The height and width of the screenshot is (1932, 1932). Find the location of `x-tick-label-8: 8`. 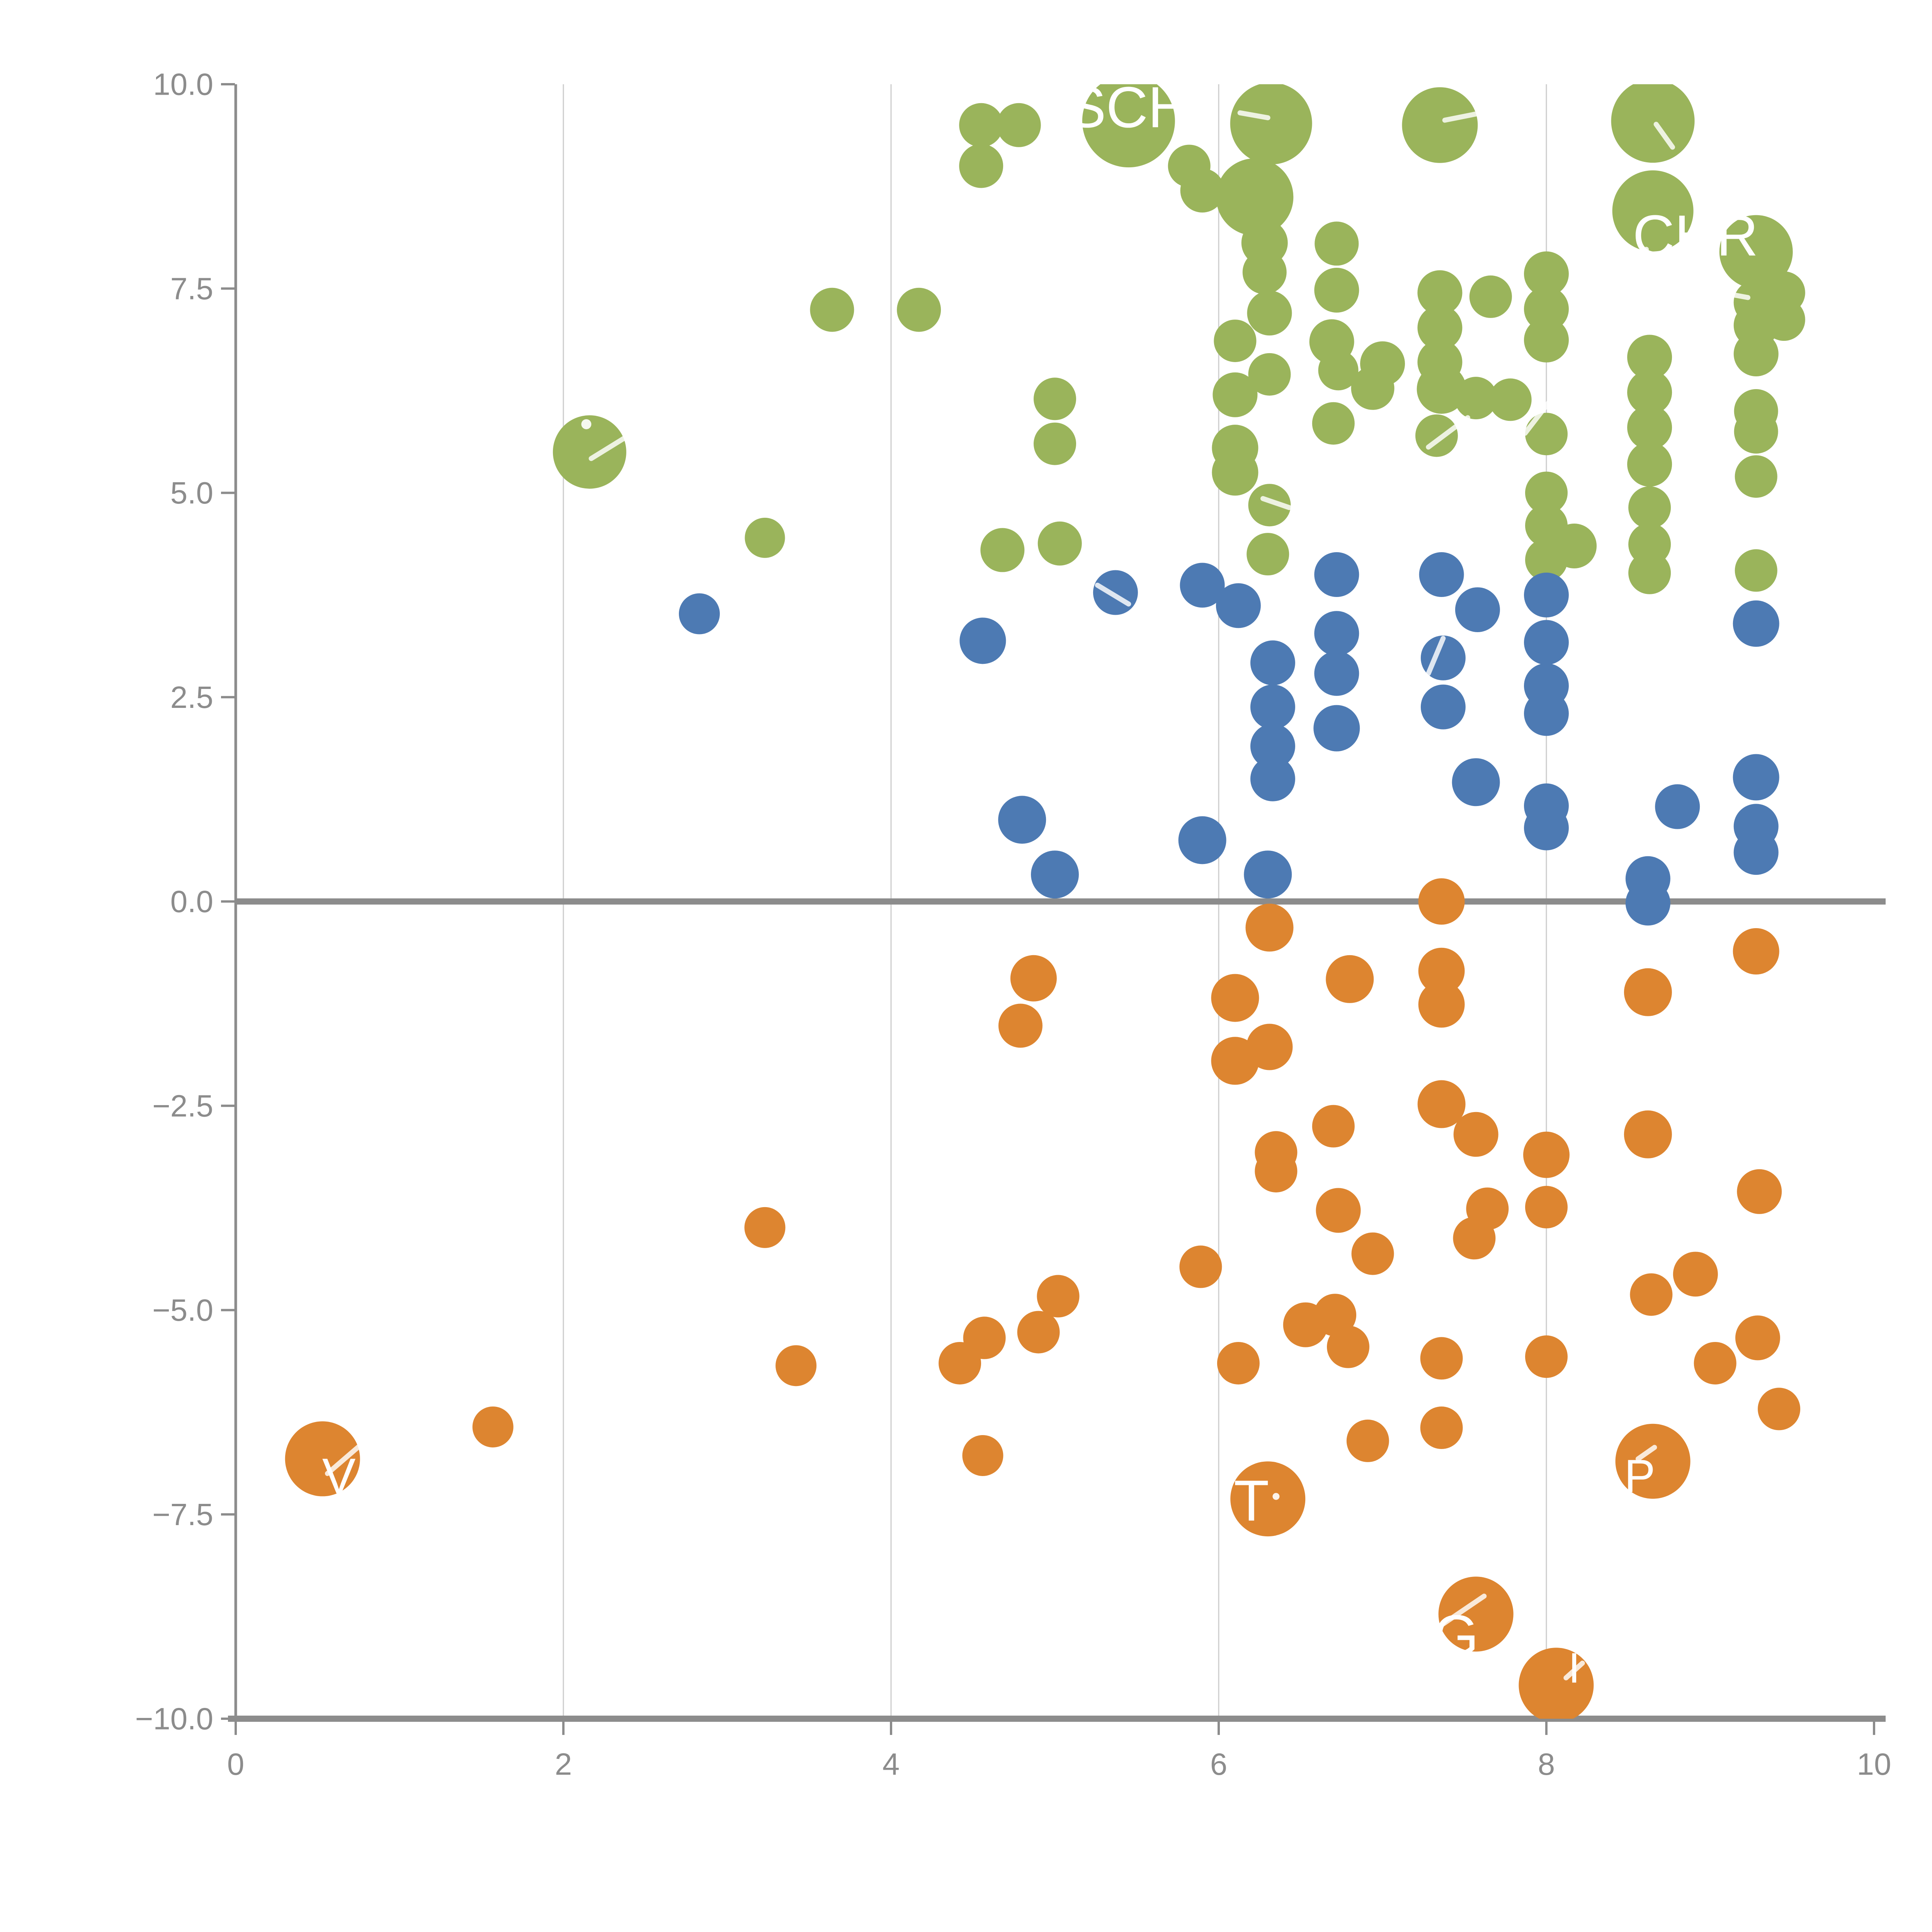

x-tick-label-8: 8 is located at coordinates (1547, 1764).